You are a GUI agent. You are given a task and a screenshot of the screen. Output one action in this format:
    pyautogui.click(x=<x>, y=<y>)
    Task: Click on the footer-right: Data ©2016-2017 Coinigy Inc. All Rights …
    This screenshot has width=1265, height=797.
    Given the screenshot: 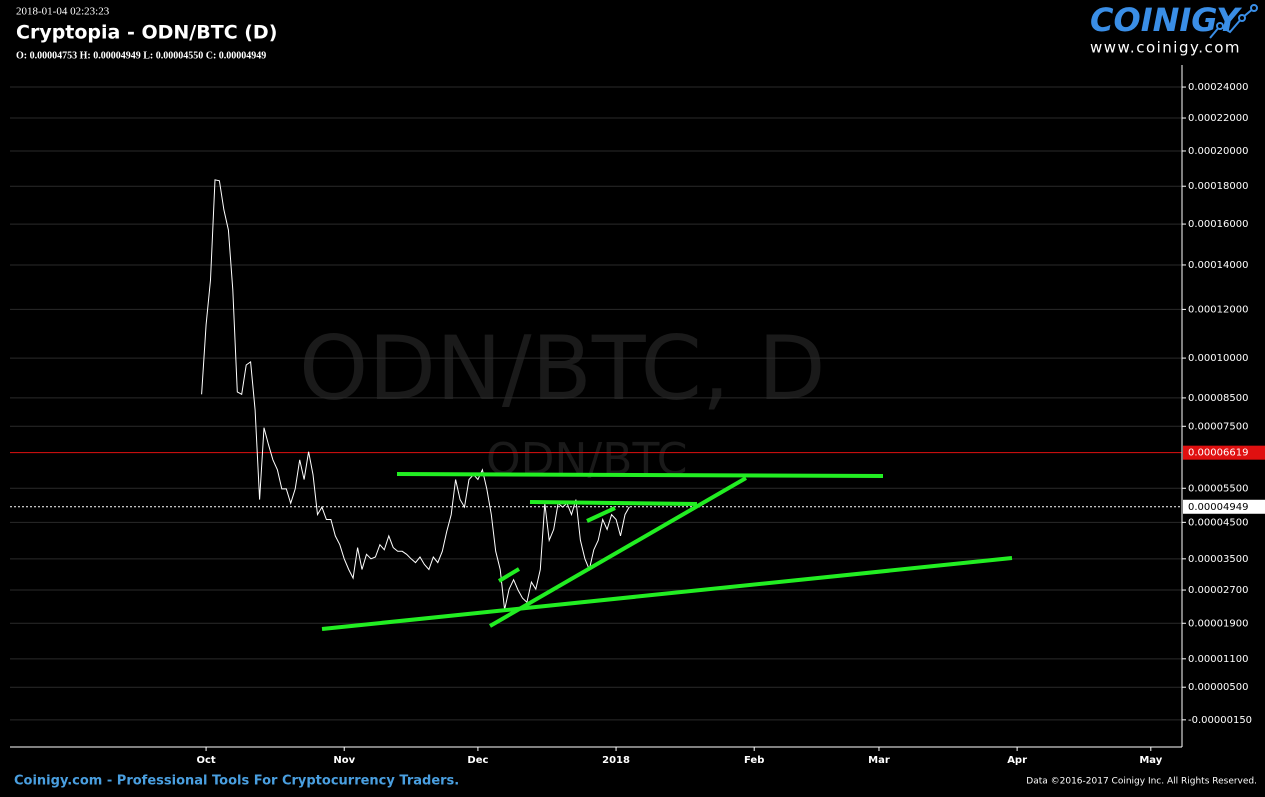 What is the action you would take?
    pyautogui.click(x=1141, y=782)
    